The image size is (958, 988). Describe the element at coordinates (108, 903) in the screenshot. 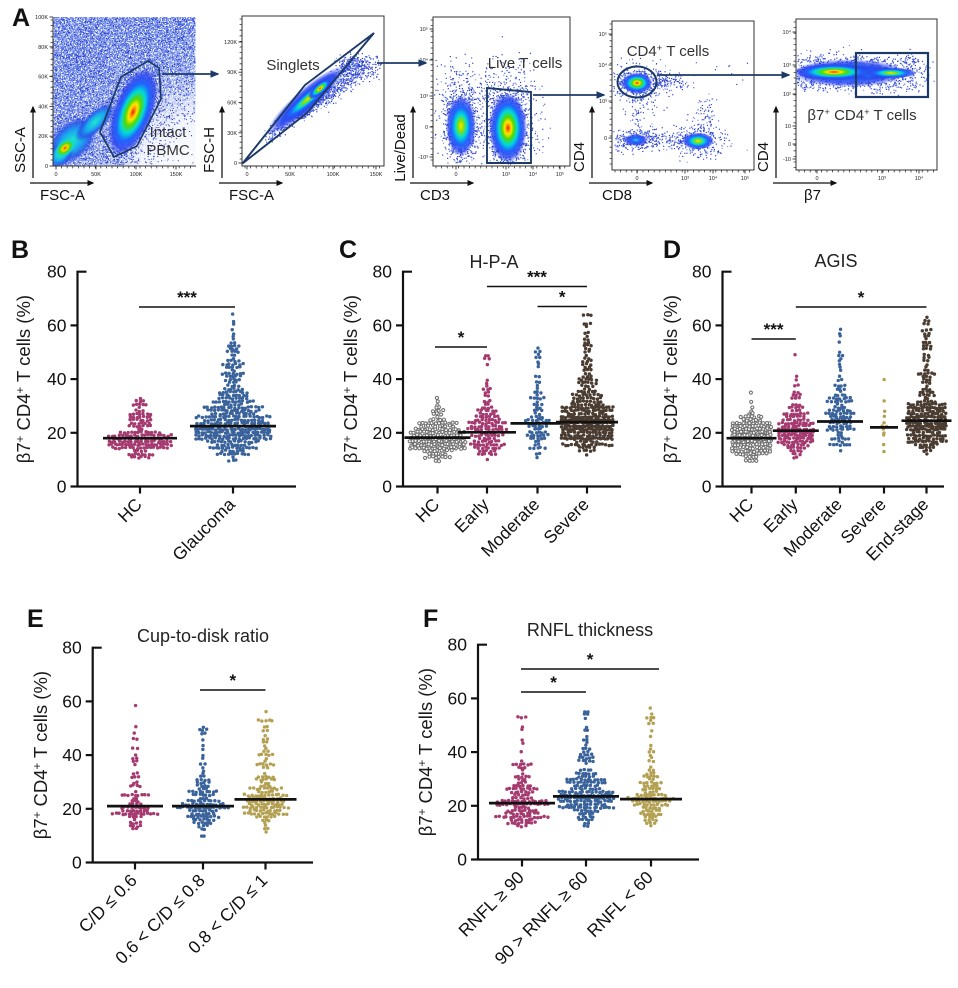

I see `svg-text: C/D ≤ 0.6` at that location.